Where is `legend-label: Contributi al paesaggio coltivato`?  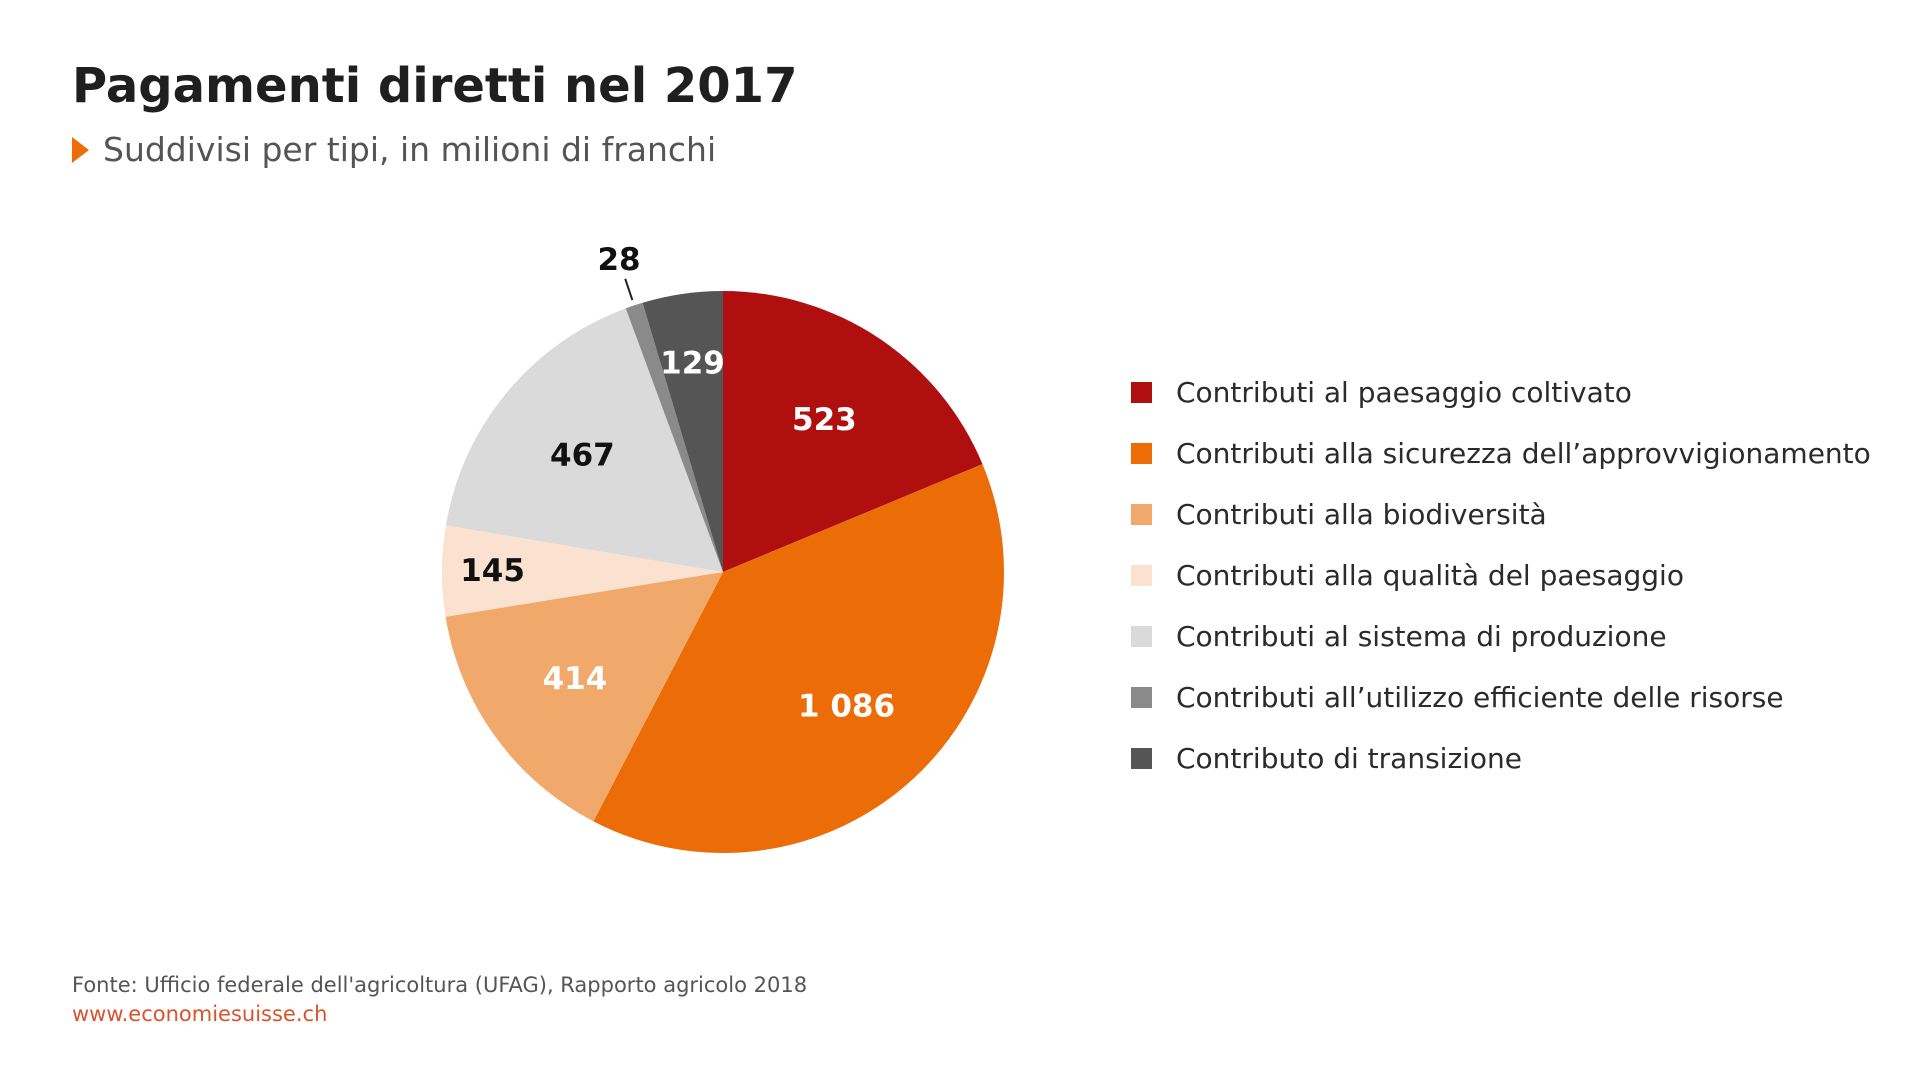
legend-label: Contributi al paesaggio coltivato is located at coordinates (1404, 392).